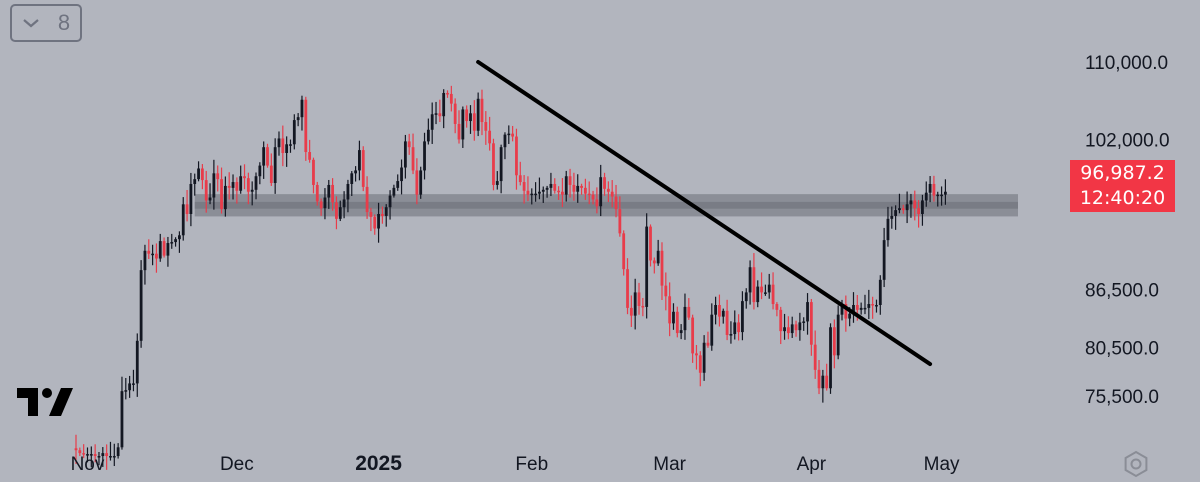 The height and width of the screenshot is (482, 1200). Describe the element at coordinates (1136, 464) in the screenshot. I see `settings-gear-icon` at that location.